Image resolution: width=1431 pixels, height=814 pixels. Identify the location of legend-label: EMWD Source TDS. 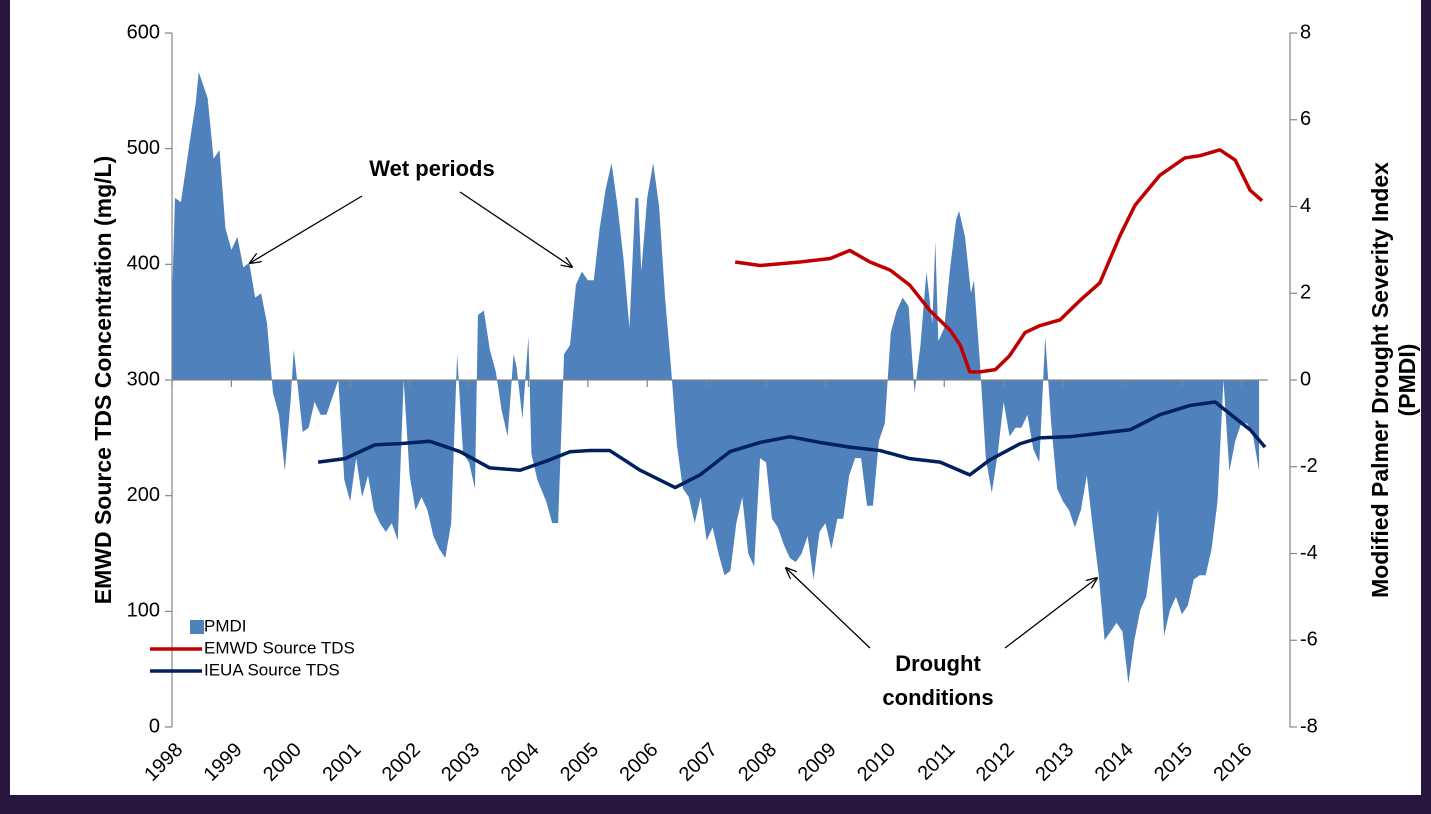
(279, 647).